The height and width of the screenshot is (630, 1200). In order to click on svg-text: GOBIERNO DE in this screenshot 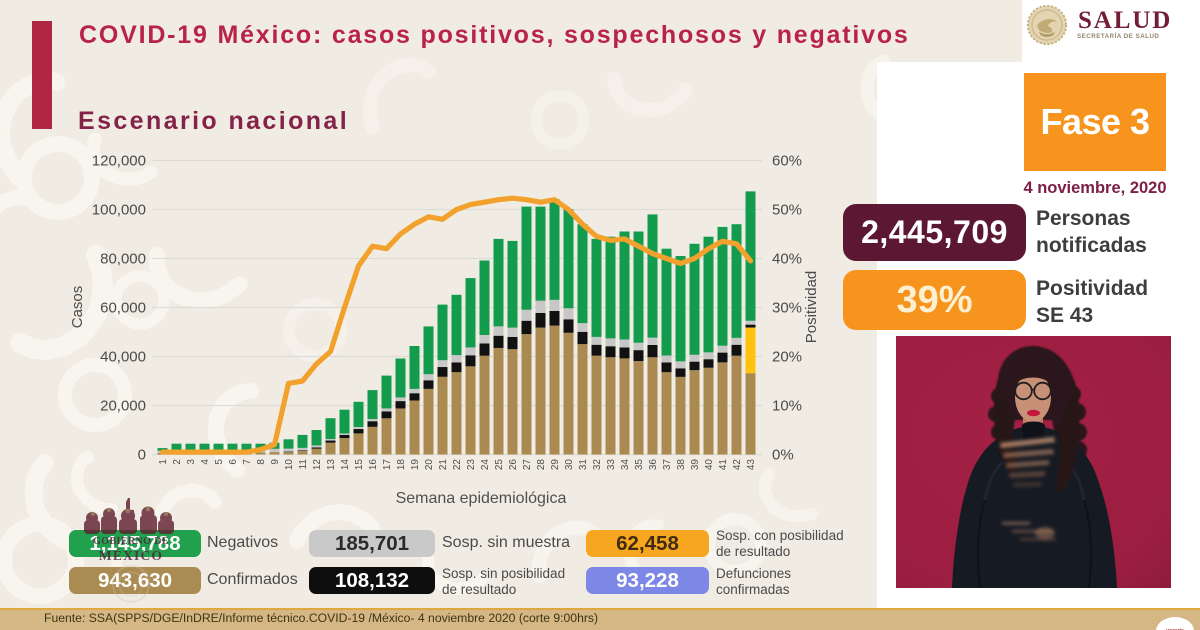, I will do `click(131, 541)`.